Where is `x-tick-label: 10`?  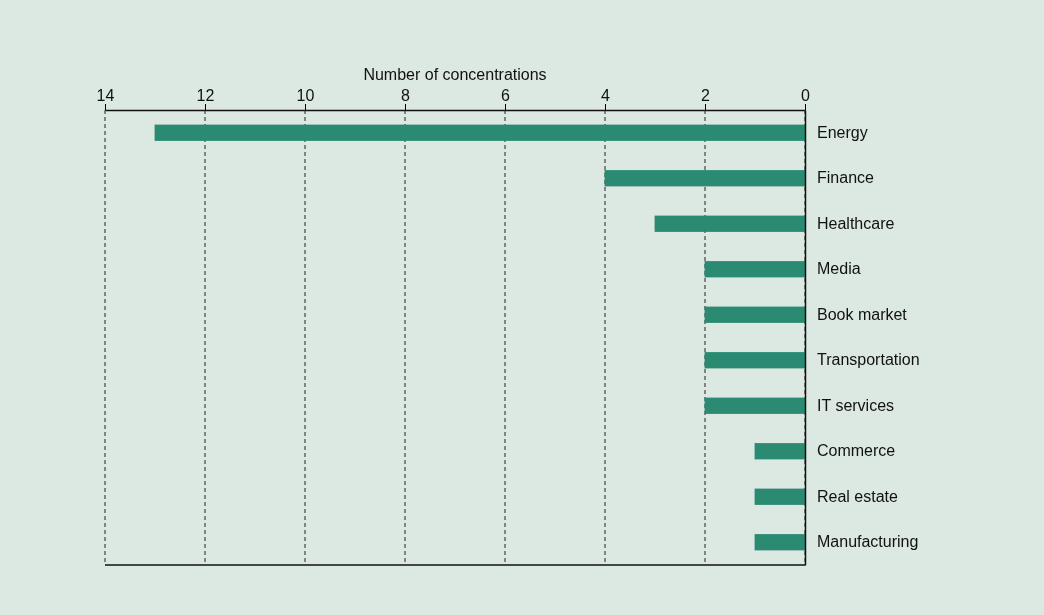
x-tick-label: 10 is located at coordinates (305, 95).